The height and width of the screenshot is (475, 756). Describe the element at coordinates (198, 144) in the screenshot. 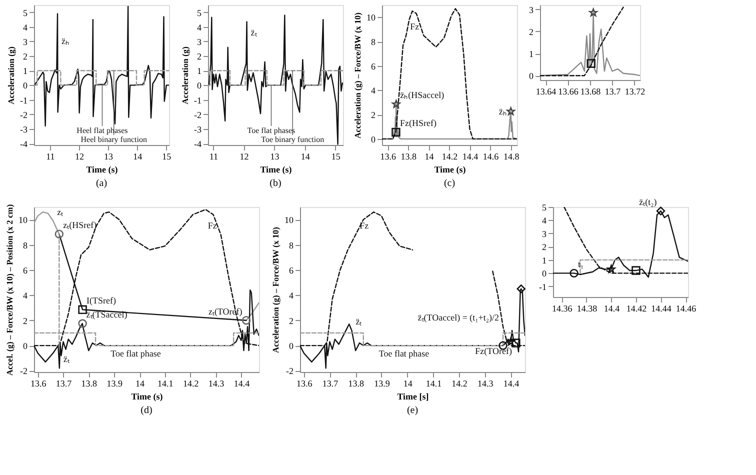

I see `y-tick-label: -4` at that location.